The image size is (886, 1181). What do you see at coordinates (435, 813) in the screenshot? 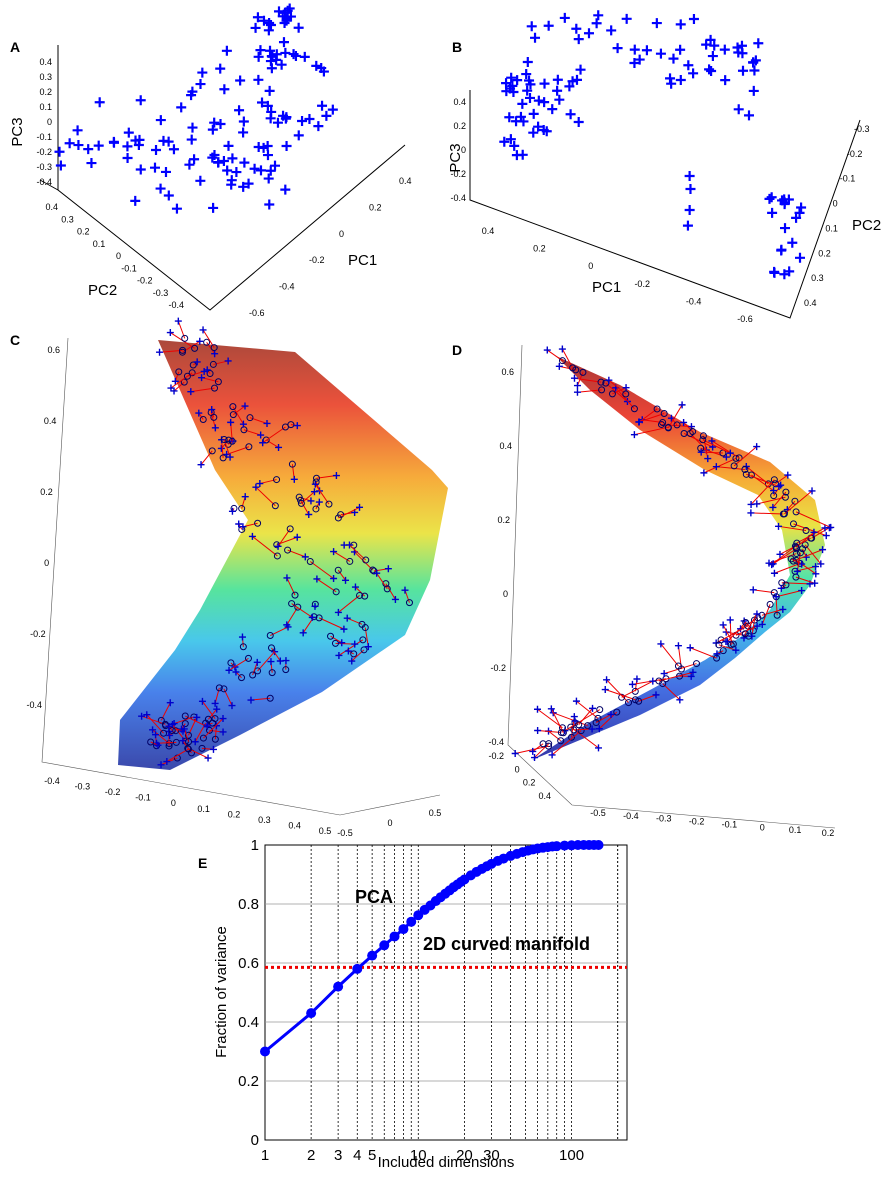
I see `y-tick-label: 0.5` at bounding box center [435, 813].